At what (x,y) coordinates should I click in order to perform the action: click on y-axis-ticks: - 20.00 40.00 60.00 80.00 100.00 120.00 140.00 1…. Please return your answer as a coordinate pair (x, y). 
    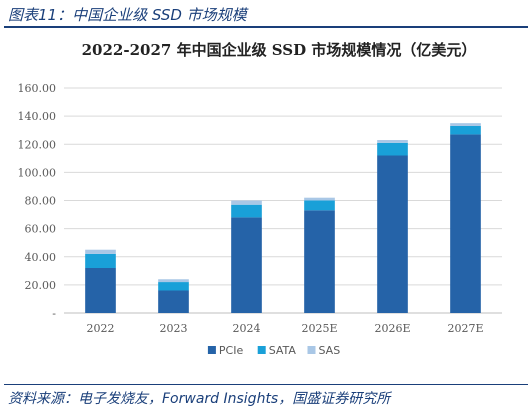
    Looking at the image, I should click on (37, 201).